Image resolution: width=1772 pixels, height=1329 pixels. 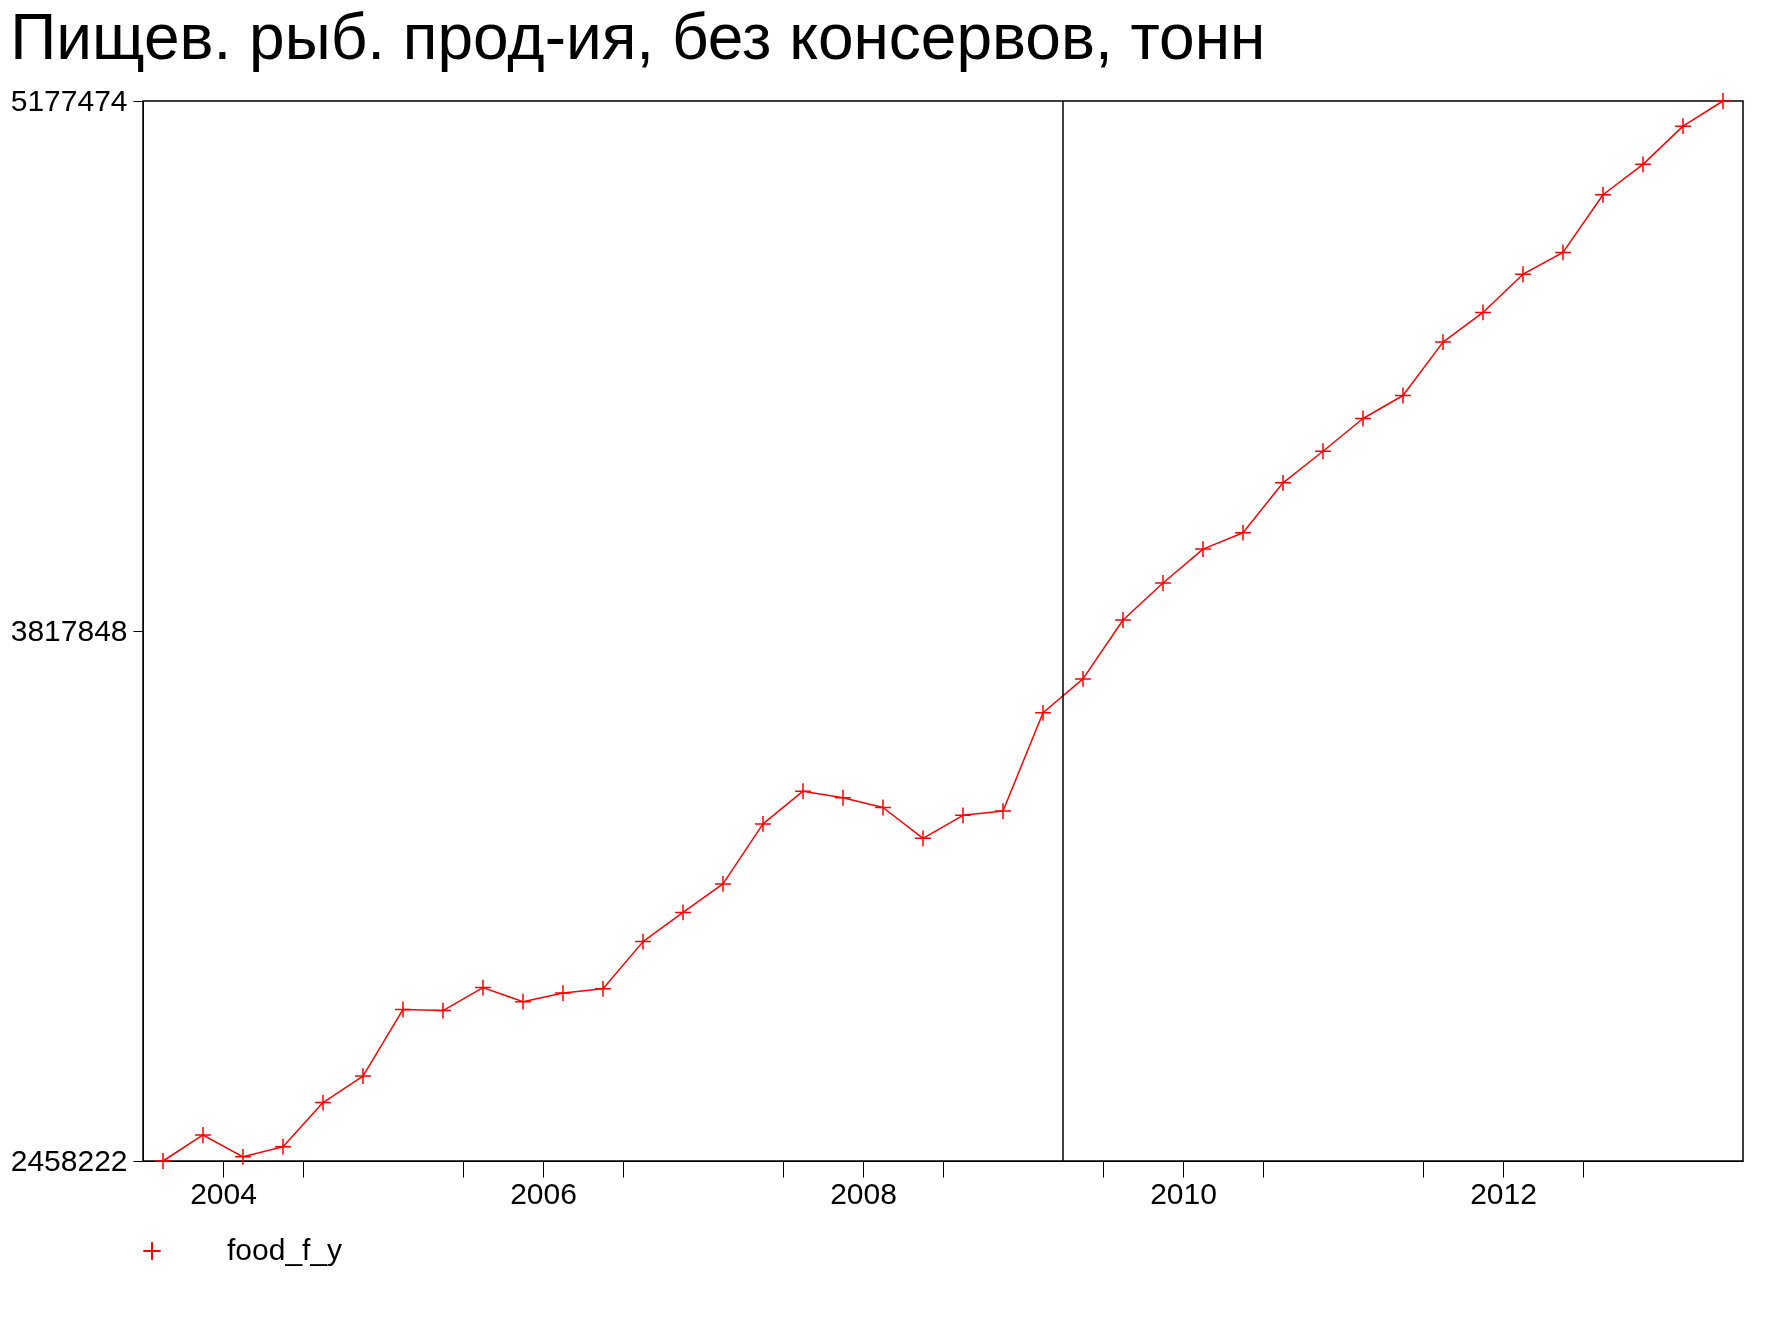 I want to click on x-tick-label: 2006, so click(x=543, y=1193).